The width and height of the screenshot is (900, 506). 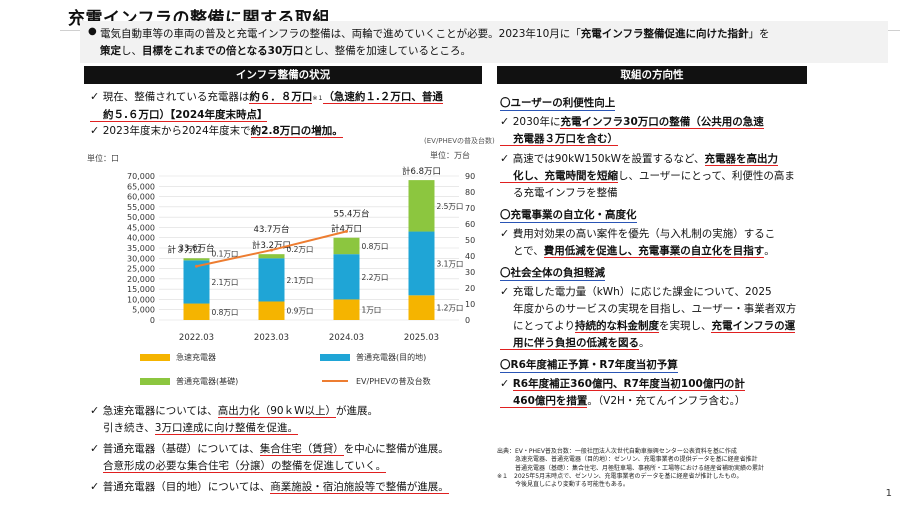 I want to click on section-budget: 〇R6年度補正予算・R7年度当初予算, so click(x=589, y=366).